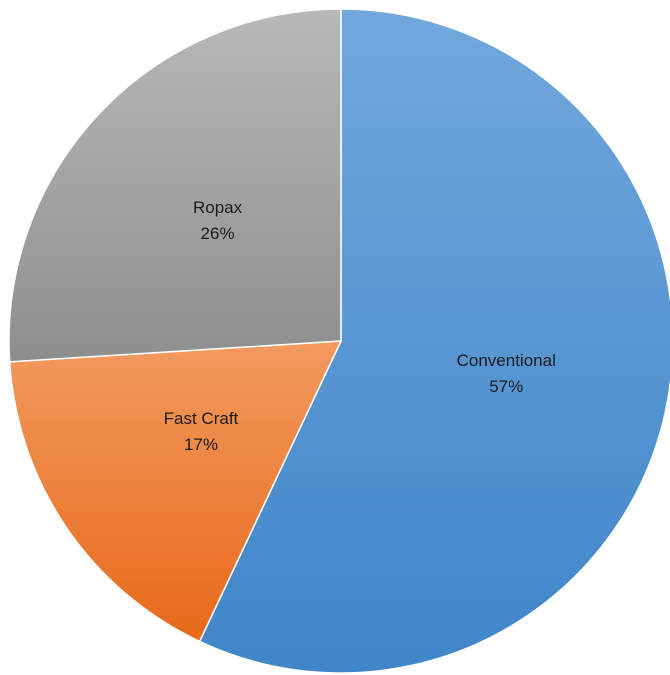  I want to click on pie-label-conventional: Conventional 57%, so click(506, 373).